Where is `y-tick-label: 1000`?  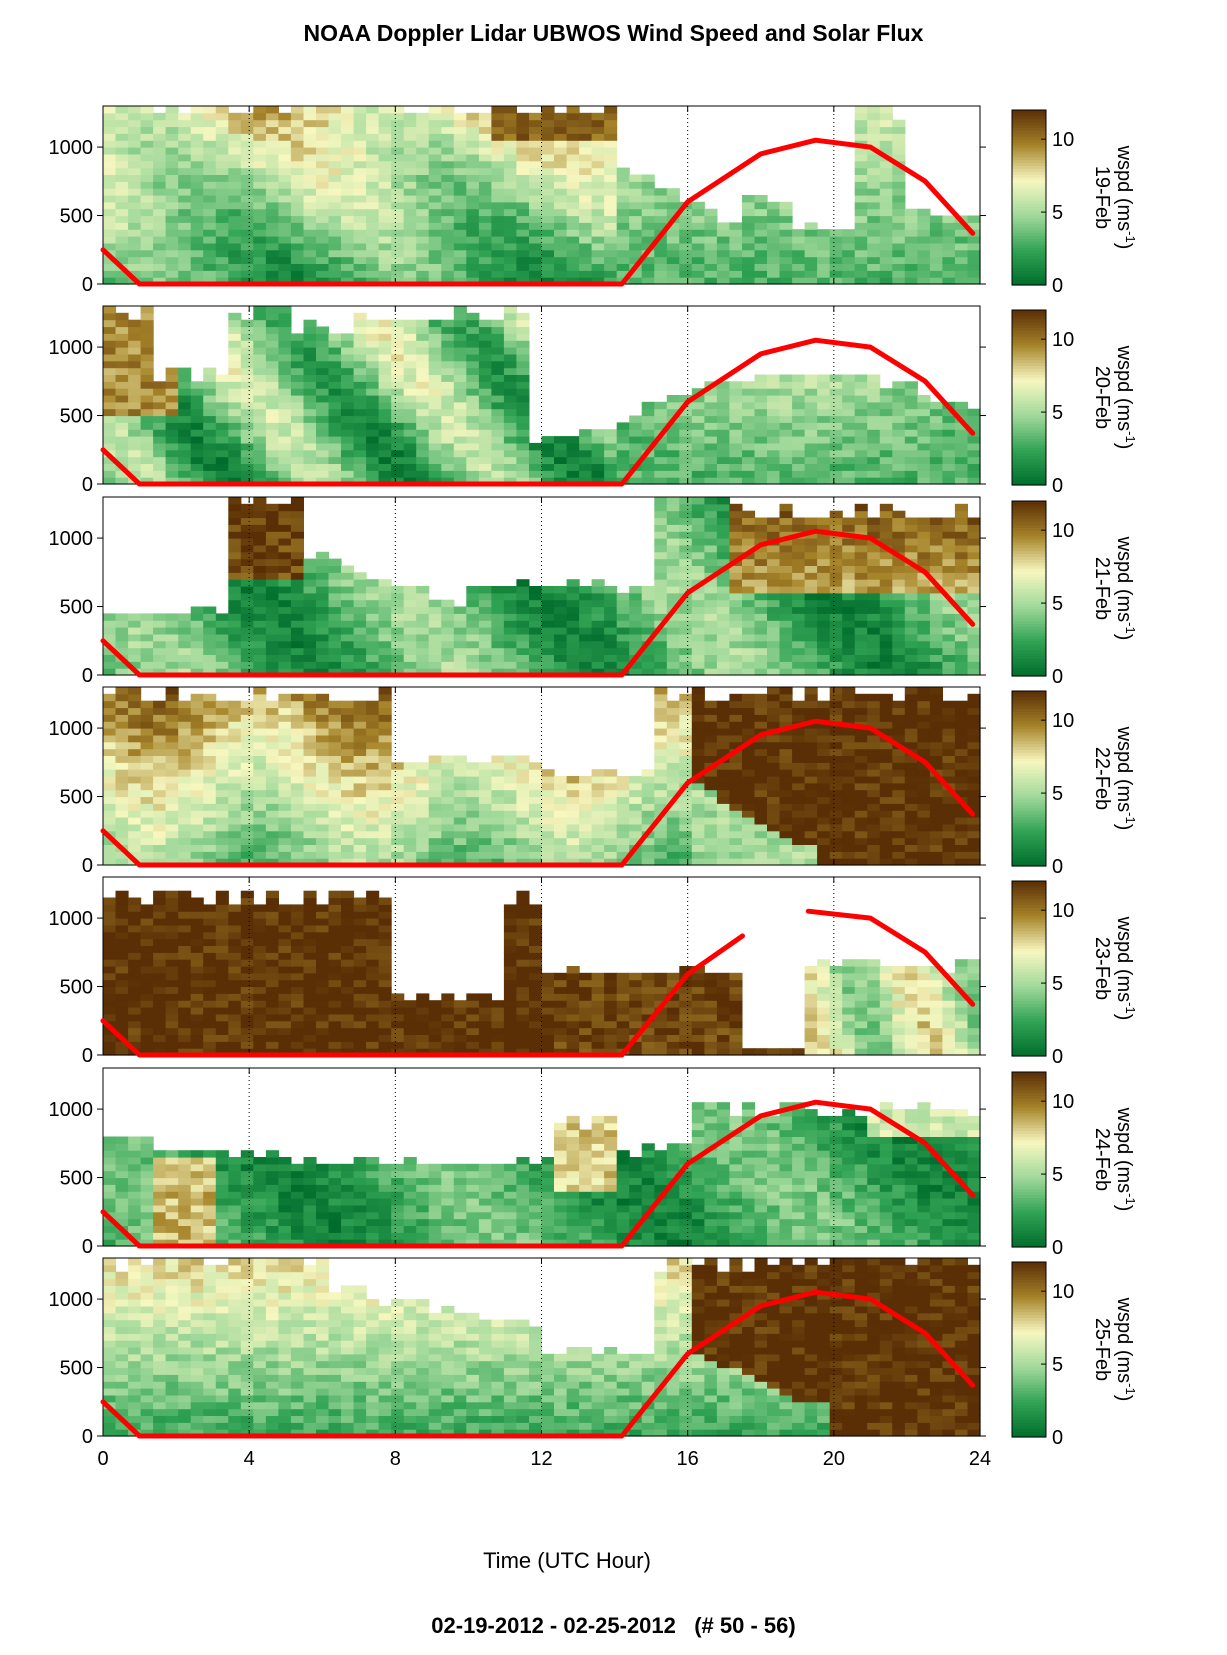 y-tick-label: 1000 is located at coordinates (71, 148).